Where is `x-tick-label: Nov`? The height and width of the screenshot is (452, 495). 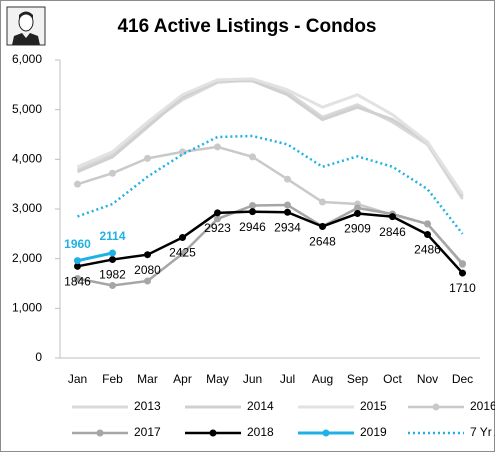
x-tick-label: Nov is located at coordinates (427, 379).